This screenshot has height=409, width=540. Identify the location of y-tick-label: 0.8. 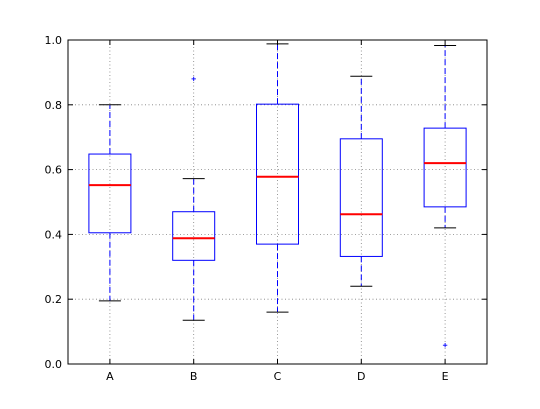
(54, 105).